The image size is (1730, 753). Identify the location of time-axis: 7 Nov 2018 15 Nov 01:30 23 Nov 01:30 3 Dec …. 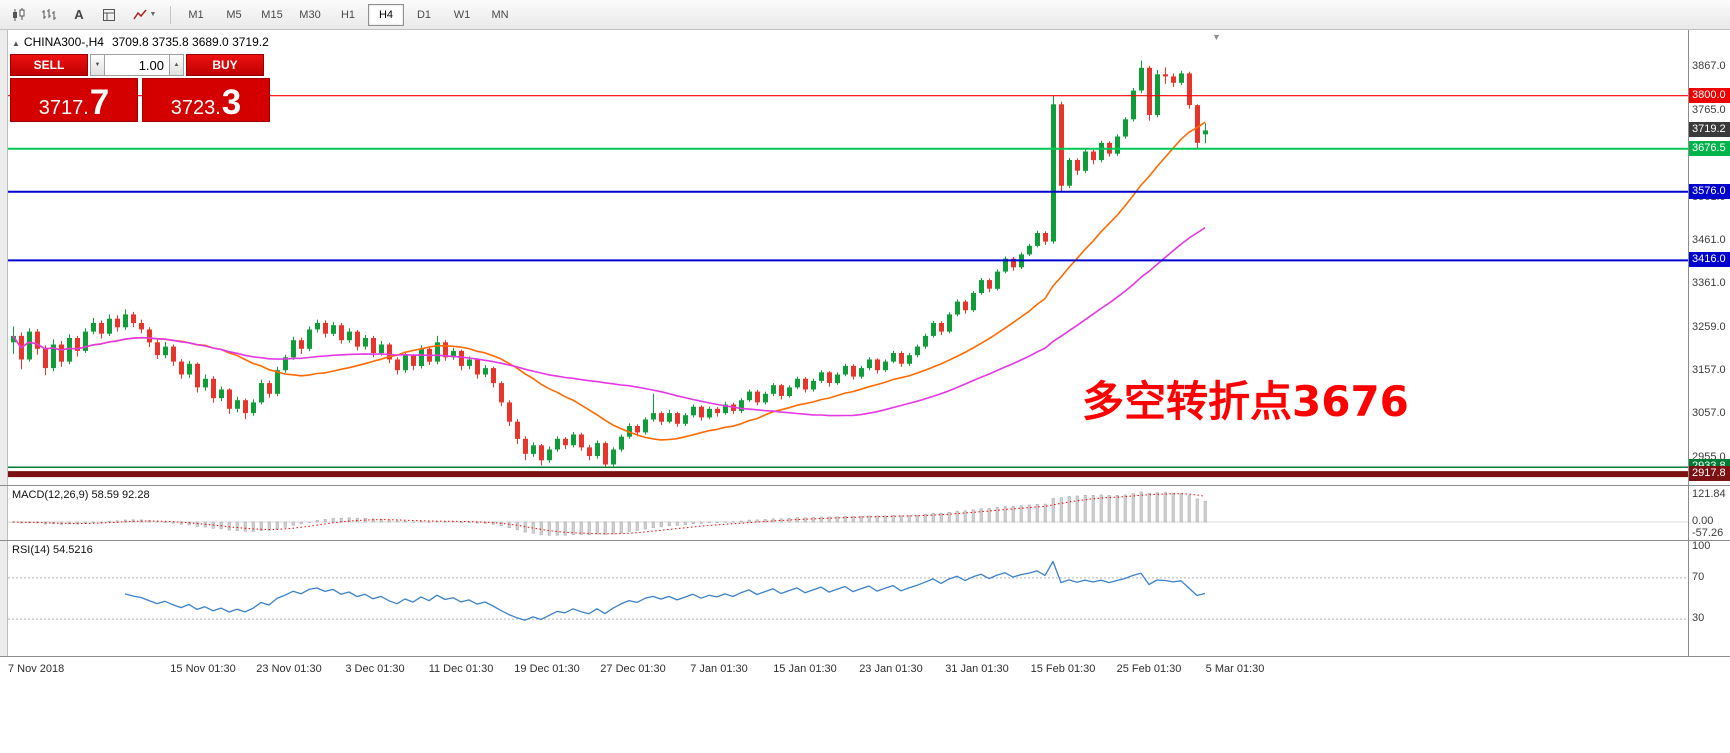
(865, 670).